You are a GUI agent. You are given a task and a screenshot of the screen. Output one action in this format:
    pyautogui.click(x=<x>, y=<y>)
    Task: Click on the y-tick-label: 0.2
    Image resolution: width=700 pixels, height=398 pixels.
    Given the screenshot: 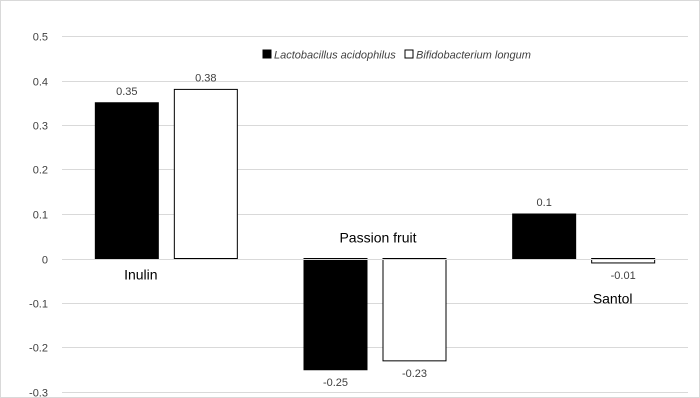 What is the action you would take?
    pyautogui.click(x=40, y=171)
    